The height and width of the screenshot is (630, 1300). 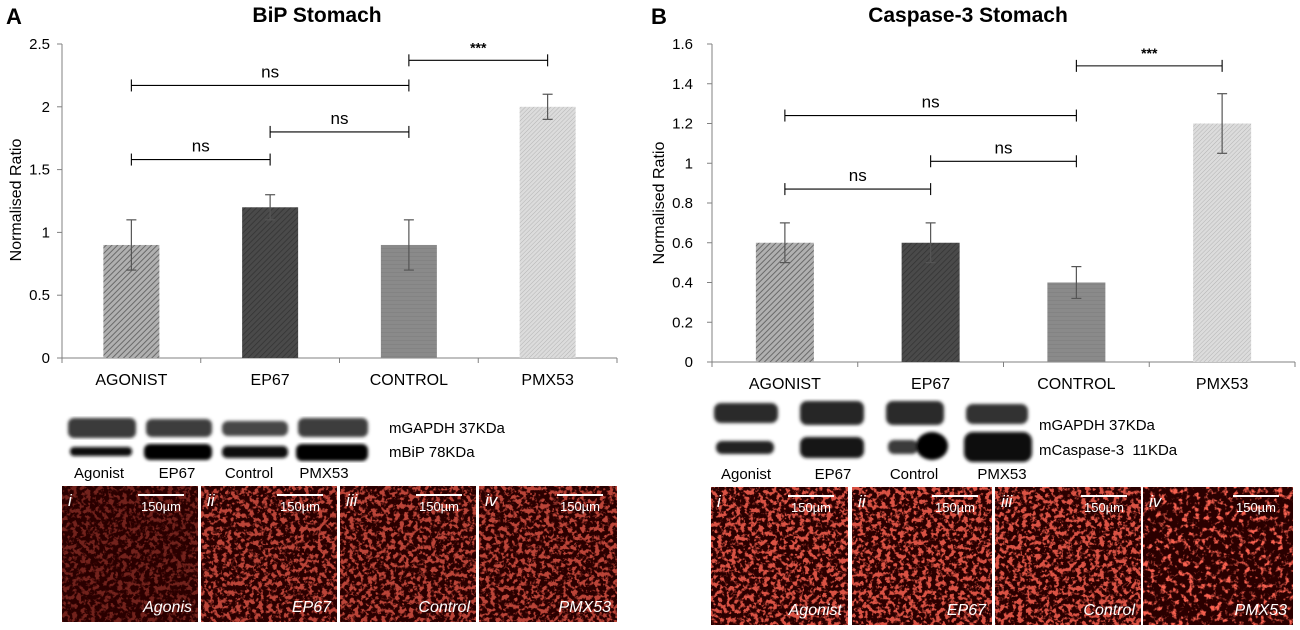 I want to click on panel-b-blot-lane-pmx53: PMX53, so click(x=1001, y=474).